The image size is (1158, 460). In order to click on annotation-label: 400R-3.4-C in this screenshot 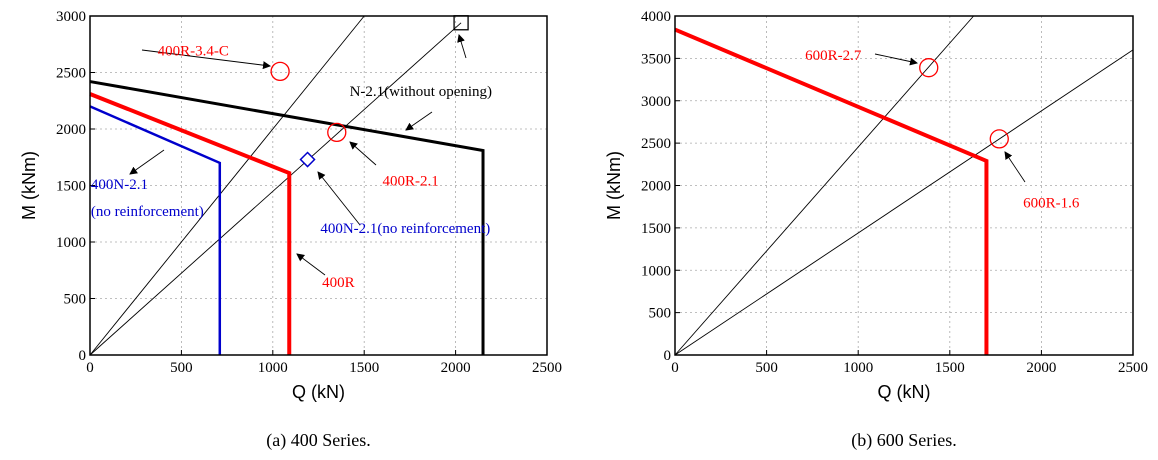, I will do `click(193, 52)`.